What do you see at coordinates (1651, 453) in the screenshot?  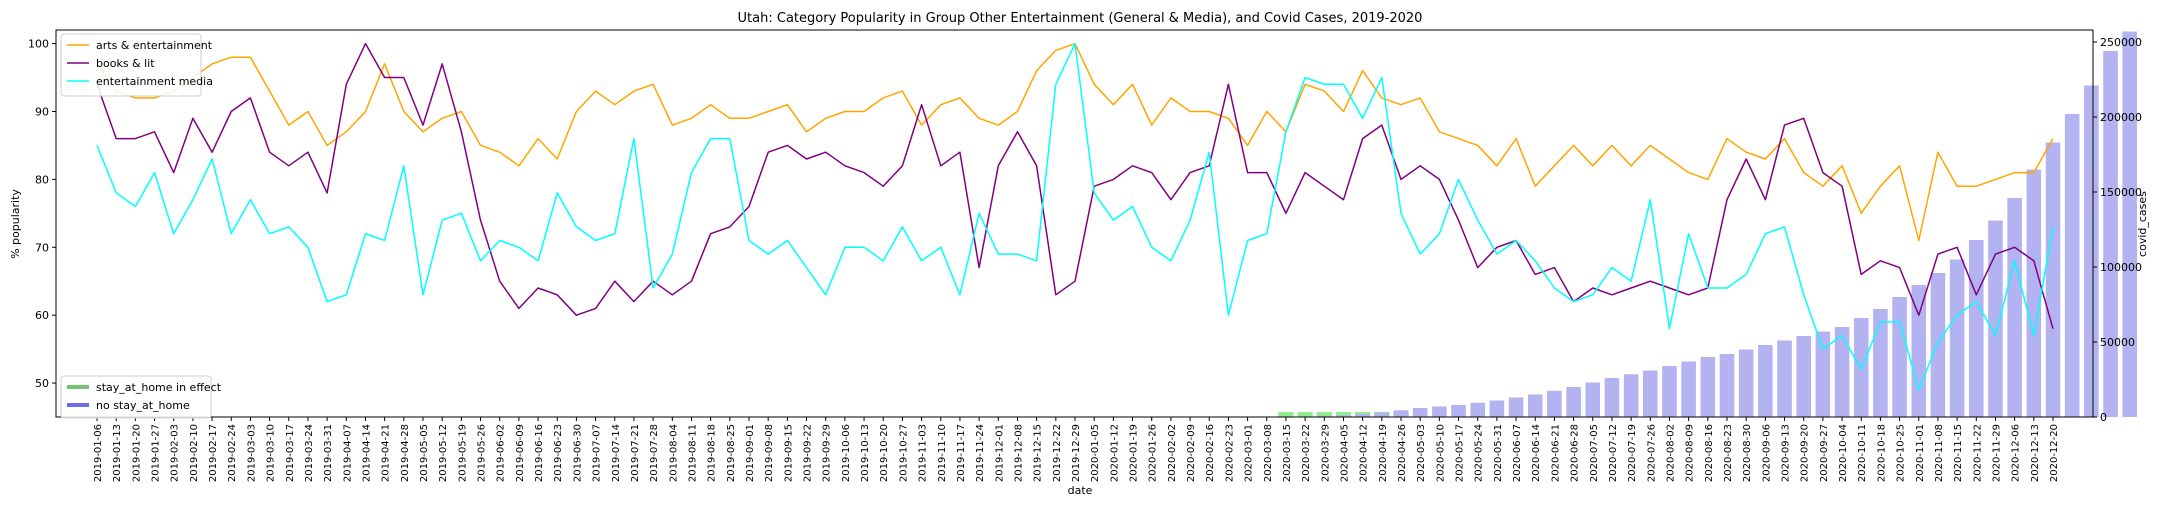 I see `x-tick-label: 2020-07-26` at bounding box center [1651, 453].